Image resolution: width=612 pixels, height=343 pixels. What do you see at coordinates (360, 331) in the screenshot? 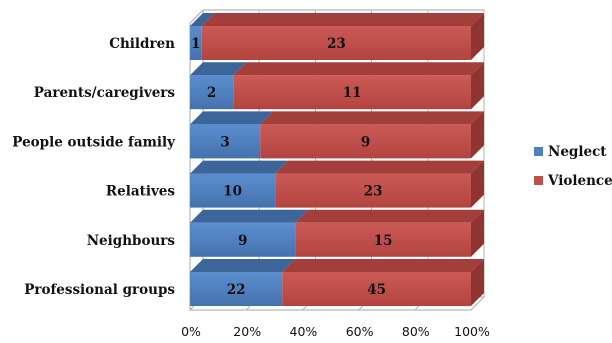
I see `x-tick-label: 60%` at bounding box center [360, 331].